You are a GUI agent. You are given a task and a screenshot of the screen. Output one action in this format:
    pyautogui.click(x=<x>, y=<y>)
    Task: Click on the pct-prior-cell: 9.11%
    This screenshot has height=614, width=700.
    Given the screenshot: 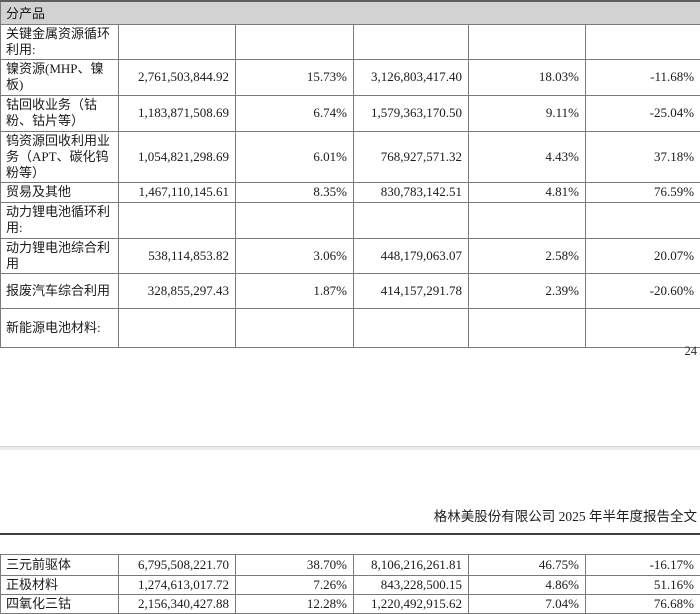 What is the action you would take?
    pyautogui.click(x=527, y=113)
    